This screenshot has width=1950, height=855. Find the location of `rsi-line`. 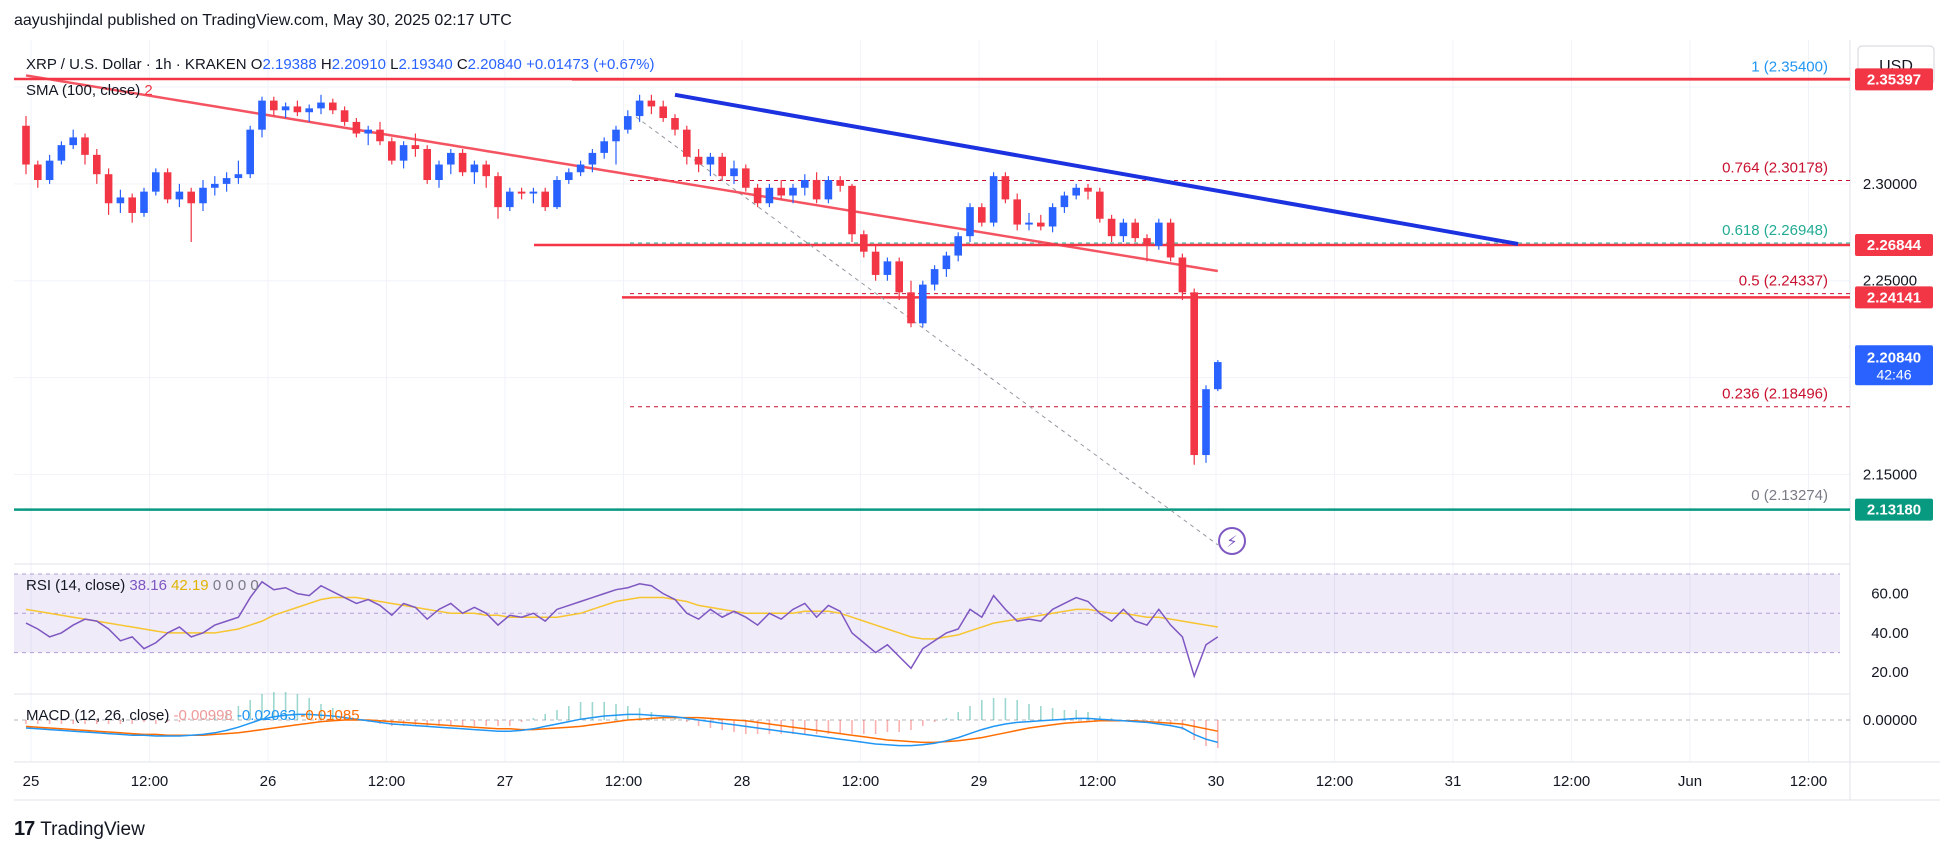

rsi-line is located at coordinates (622, 629).